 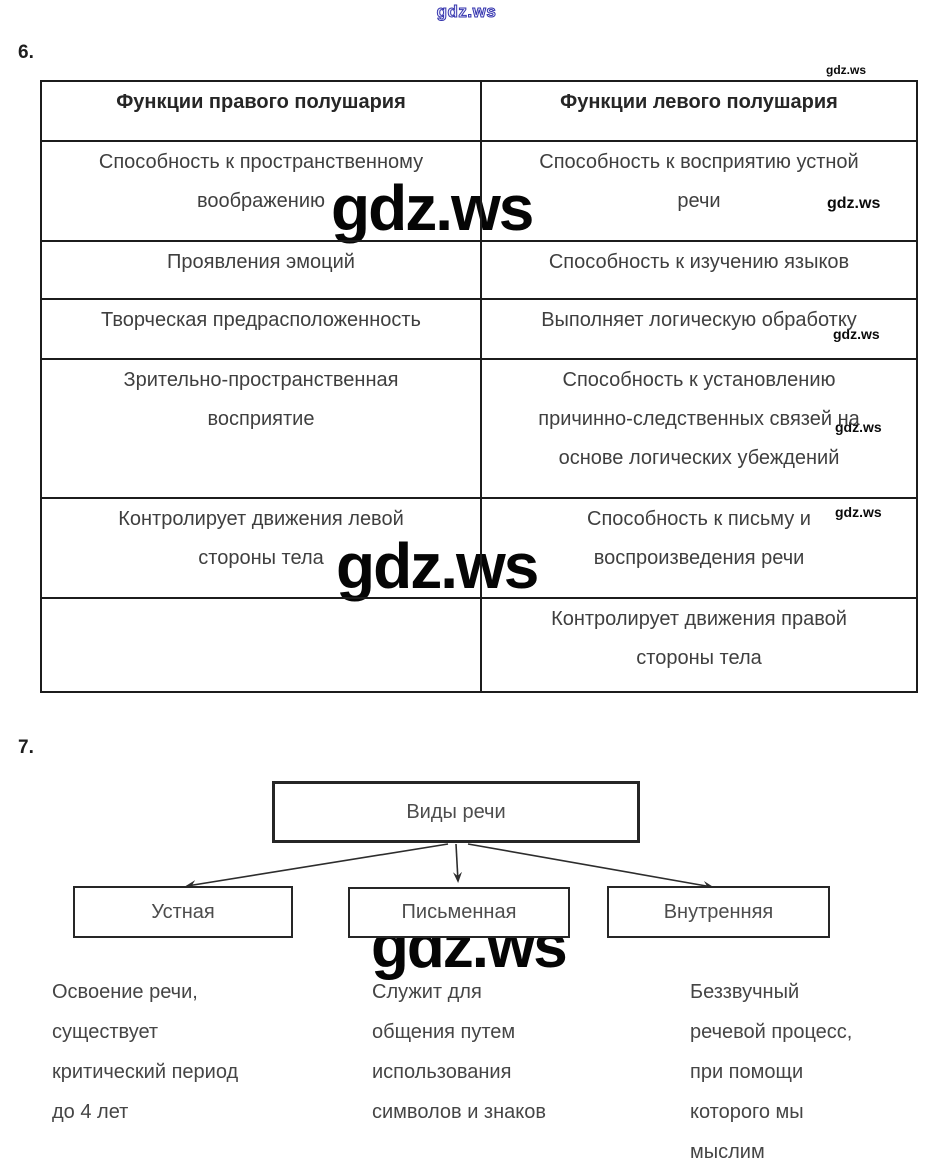 What do you see at coordinates (456, 812) in the screenshot?
I see `diagram-root-box: Виды речи` at bounding box center [456, 812].